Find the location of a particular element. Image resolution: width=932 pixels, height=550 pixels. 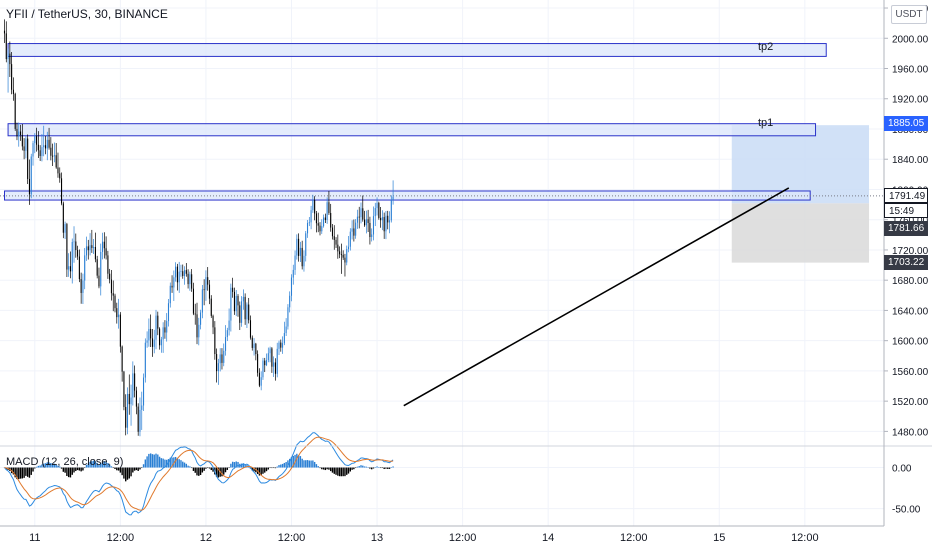

macd-legend: MACD (12, 26, close, 9) is located at coordinates (65, 462).